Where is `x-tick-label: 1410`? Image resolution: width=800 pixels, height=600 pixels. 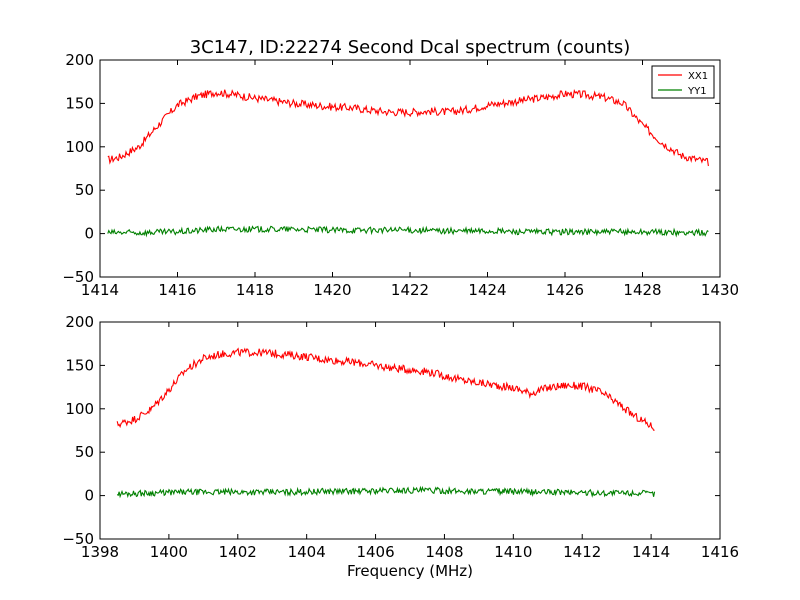
x-tick-label: 1410 is located at coordinates (513, 552).